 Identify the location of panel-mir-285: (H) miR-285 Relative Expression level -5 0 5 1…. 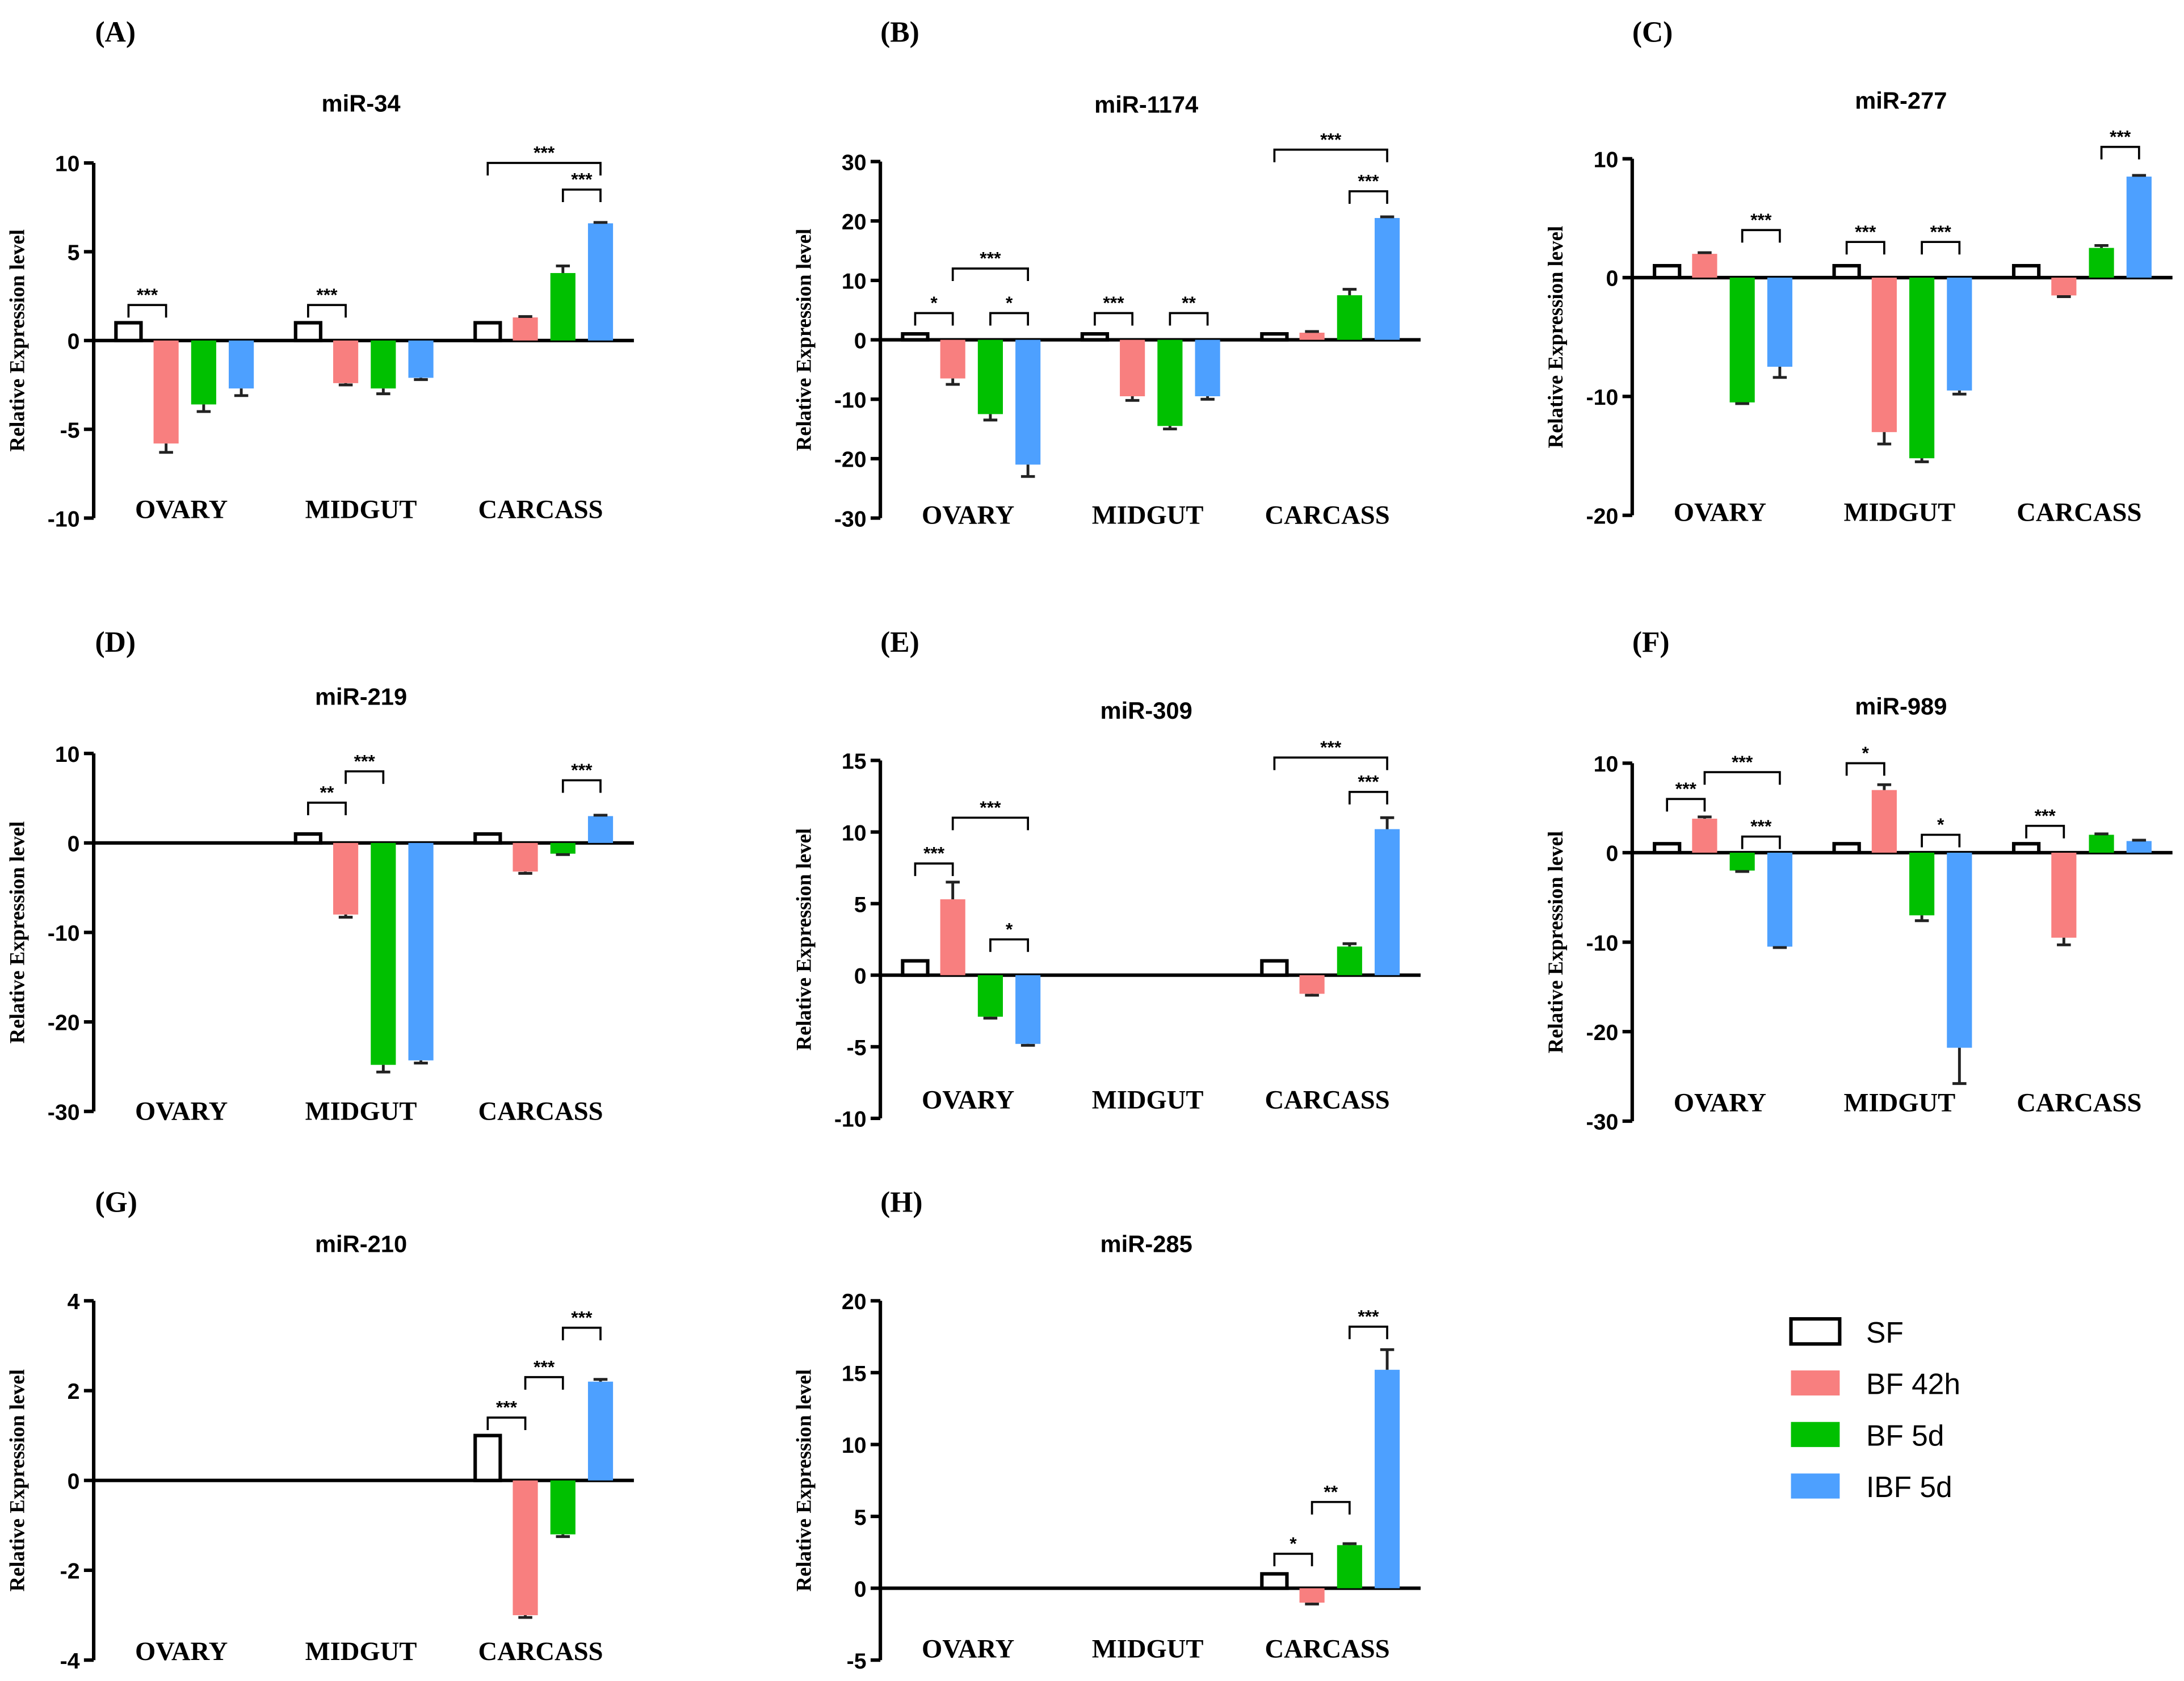
(1106, 1430).